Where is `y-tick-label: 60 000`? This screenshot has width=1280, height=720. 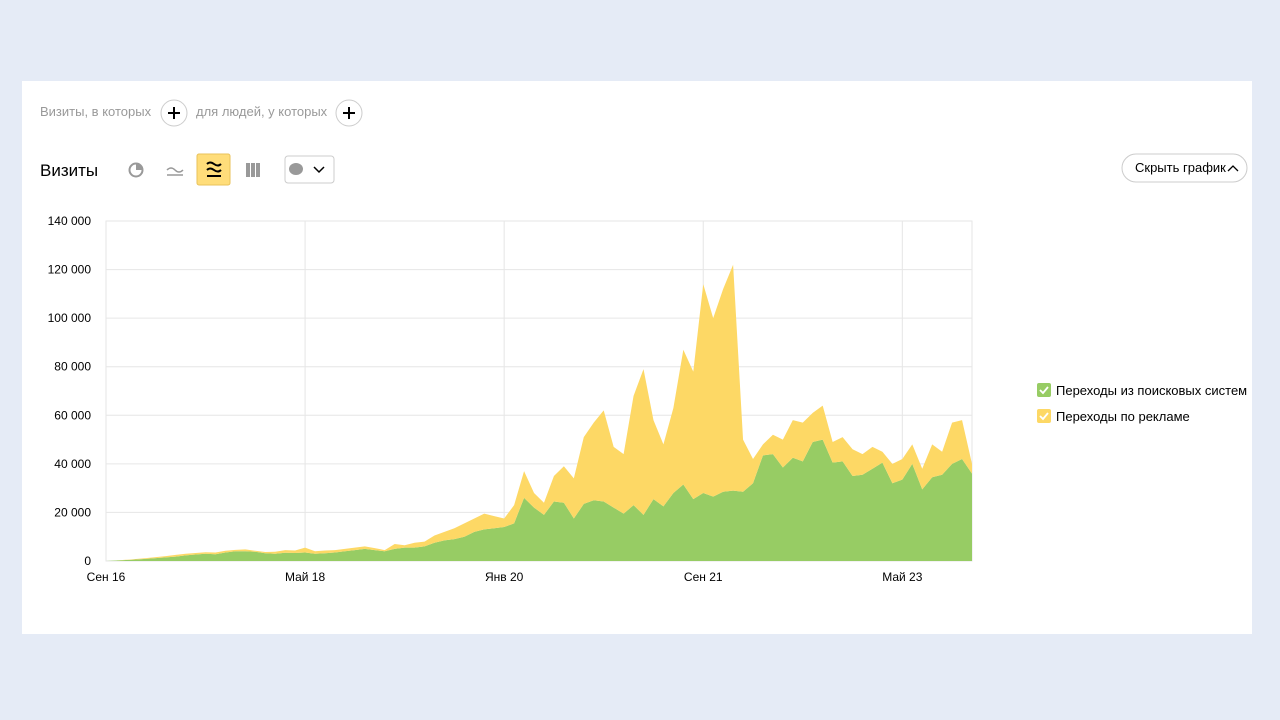 y-tick-label: 60 000 is located at coordinates (72, 415).